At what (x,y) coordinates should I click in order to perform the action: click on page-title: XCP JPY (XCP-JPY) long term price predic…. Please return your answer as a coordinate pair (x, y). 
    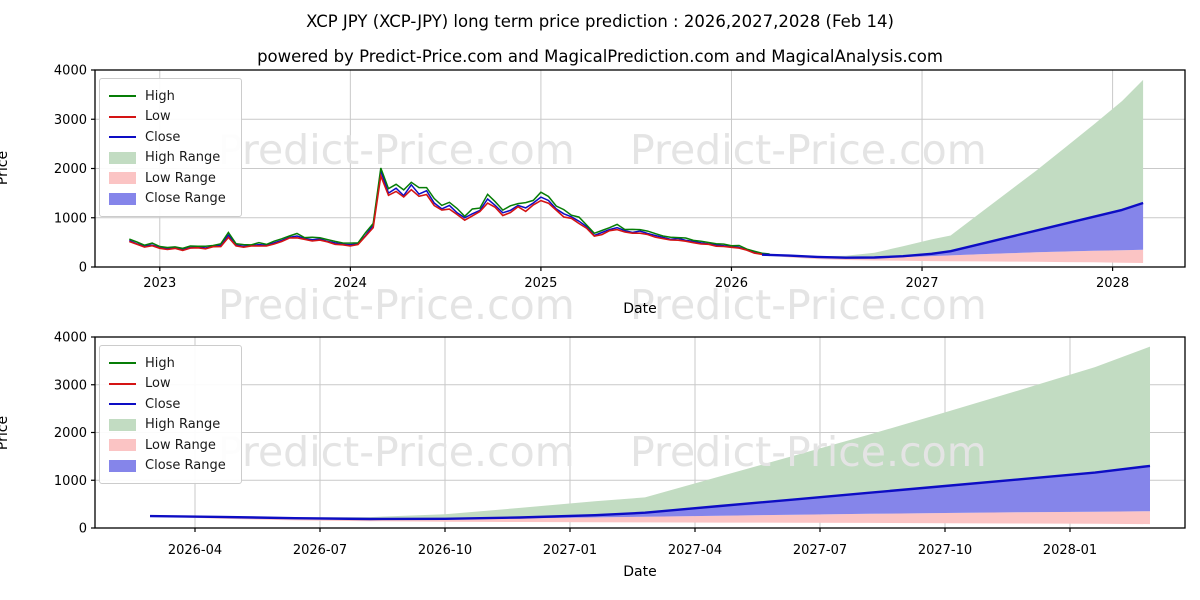
    Looking at the image, I should click on (600, 21).